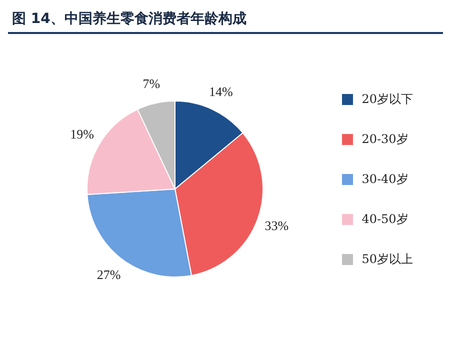 The width and height of the screenshot is (451, 342). Describe the element at coordinates (225, 21) in the screenshot. I see `chart-title: 图 14、中国养生零食消费者年龄构成` at that location.